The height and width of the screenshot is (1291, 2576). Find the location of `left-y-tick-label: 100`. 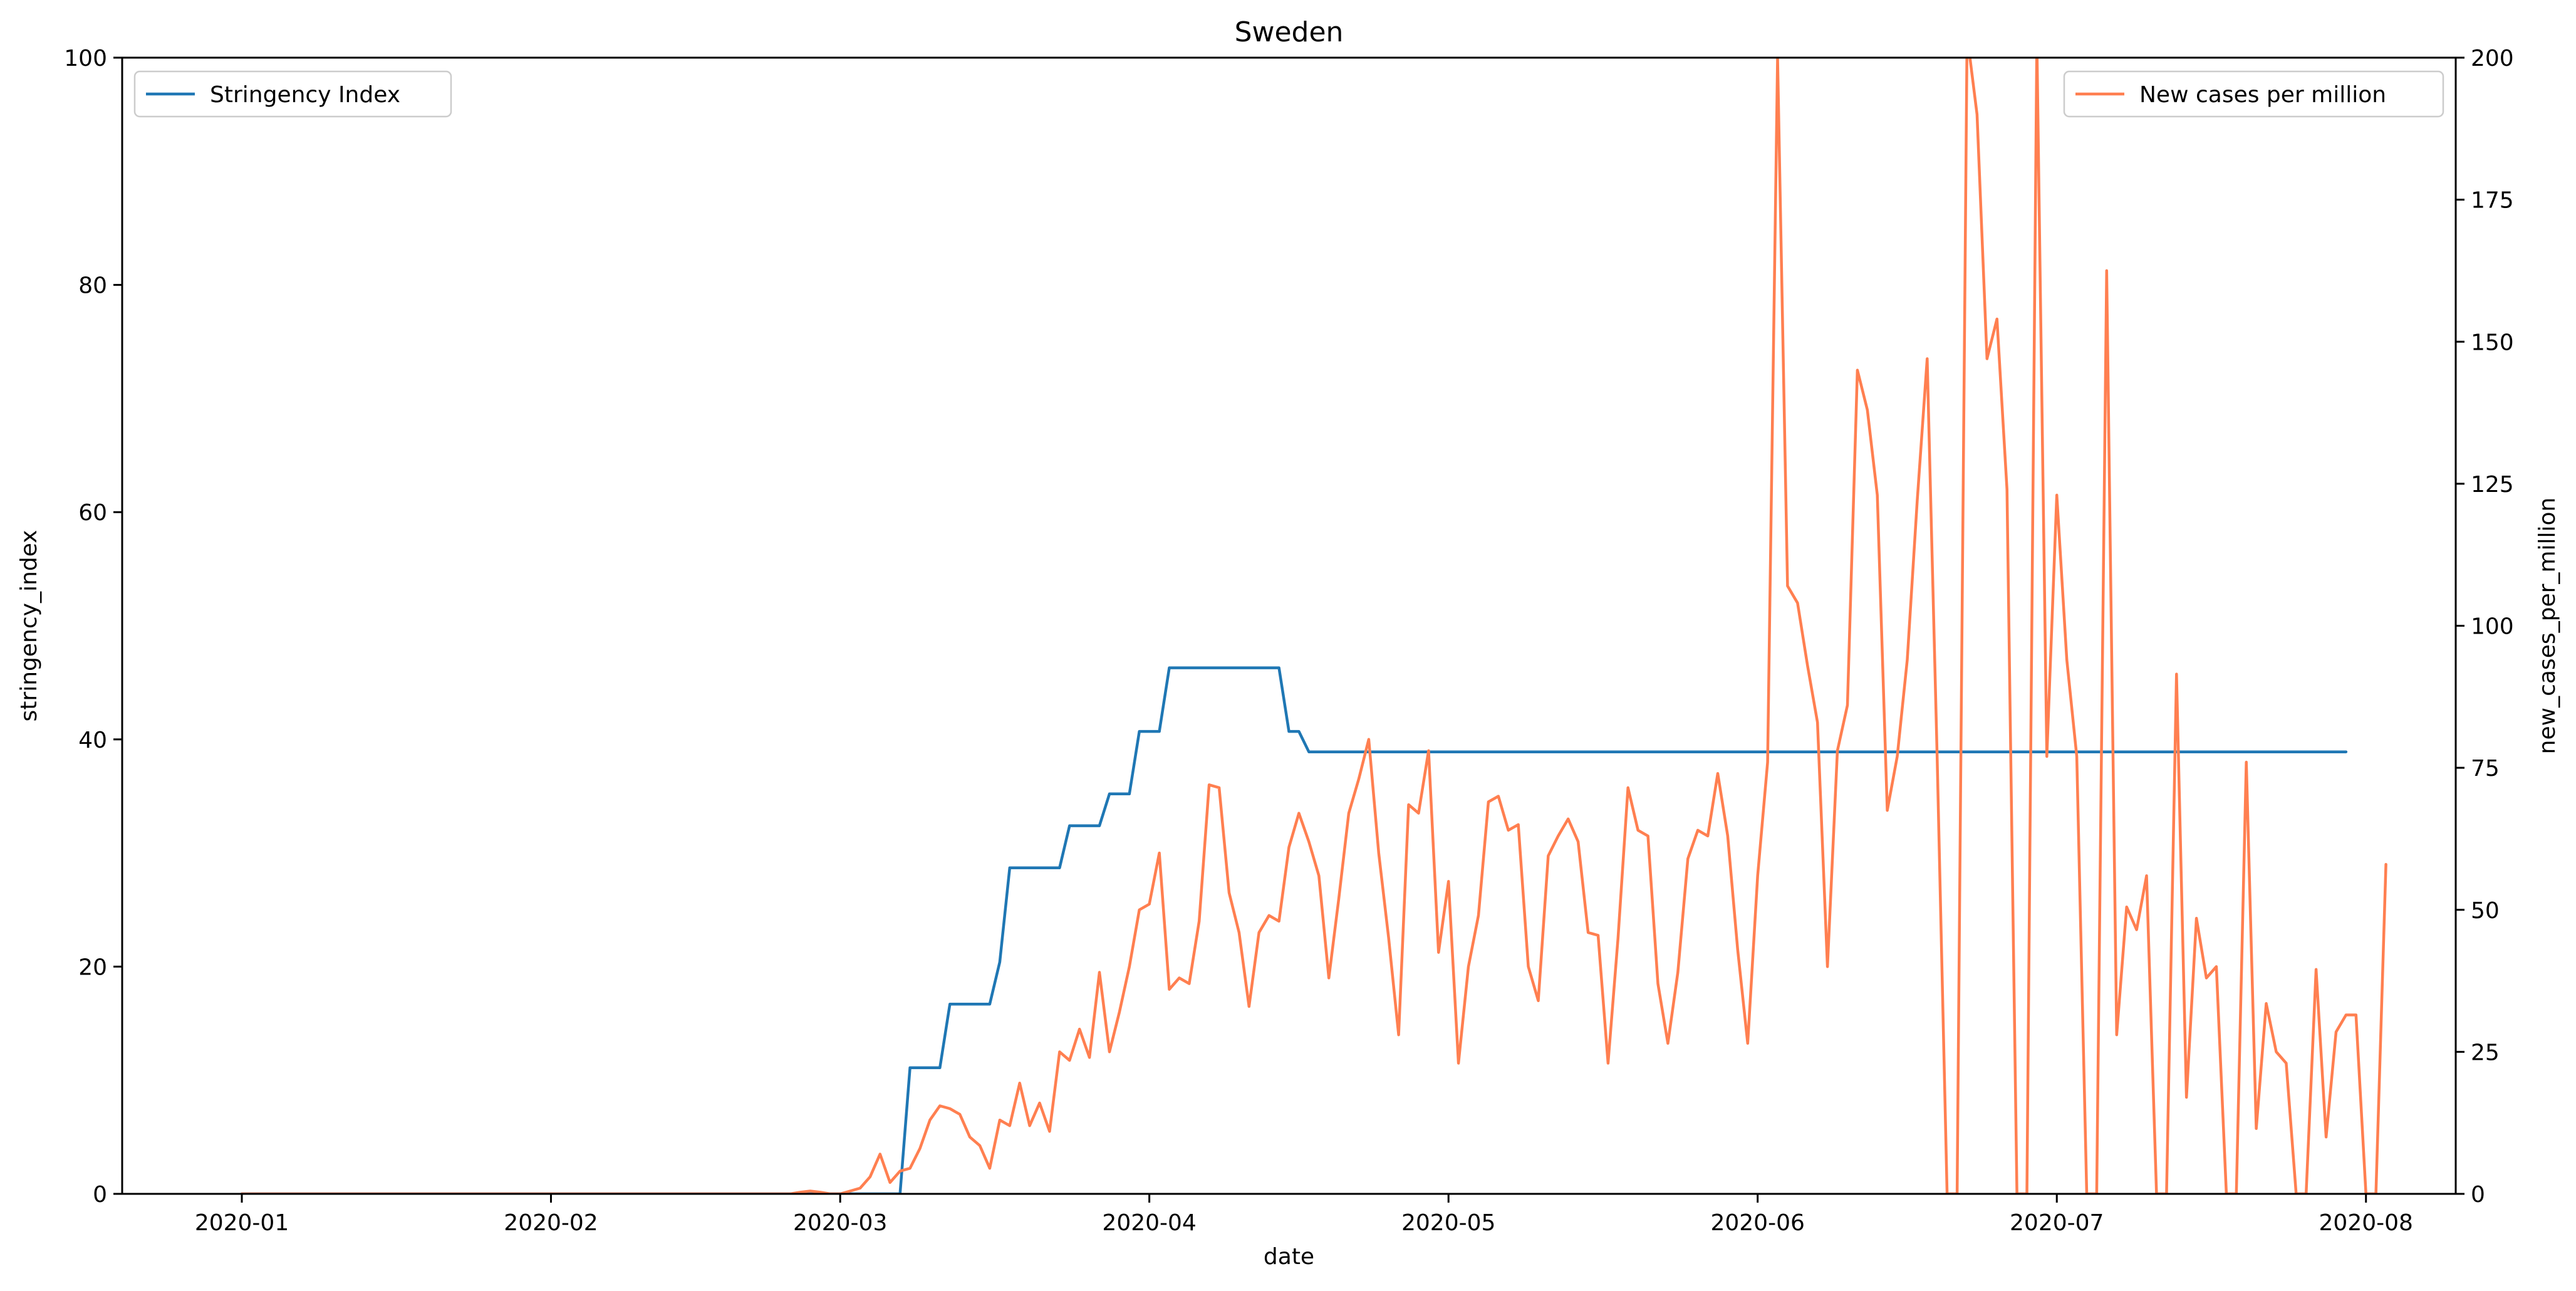

left-y-tick-label: 100 is located at coordinates (85, 58).